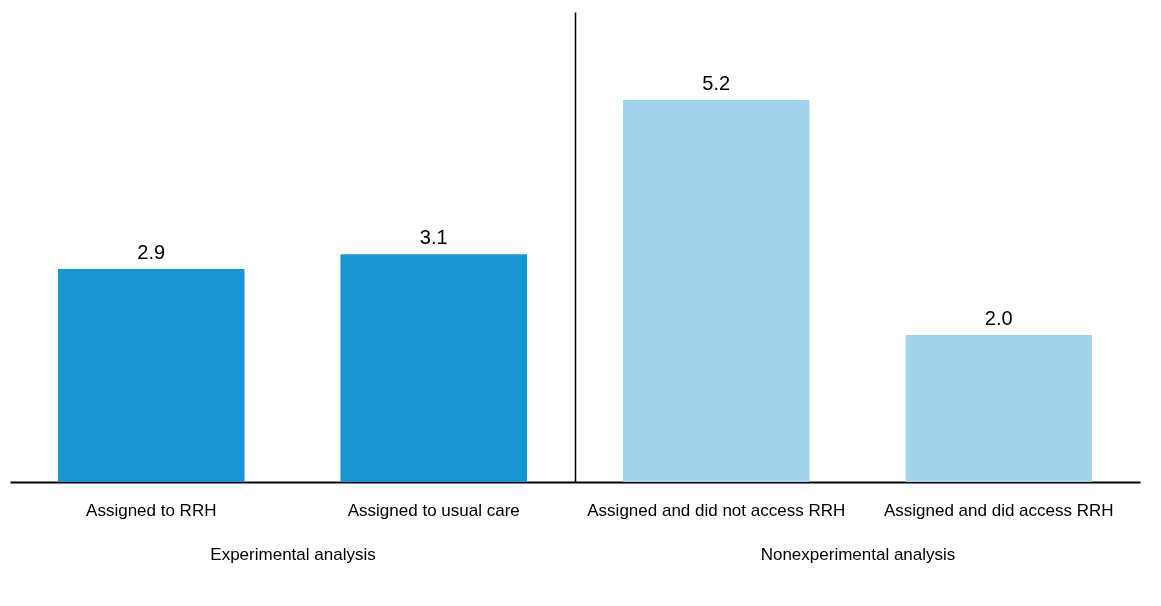 This screenshot has height=606, width=1161. I want to click on data-label: 2.9, so click(151, 251).